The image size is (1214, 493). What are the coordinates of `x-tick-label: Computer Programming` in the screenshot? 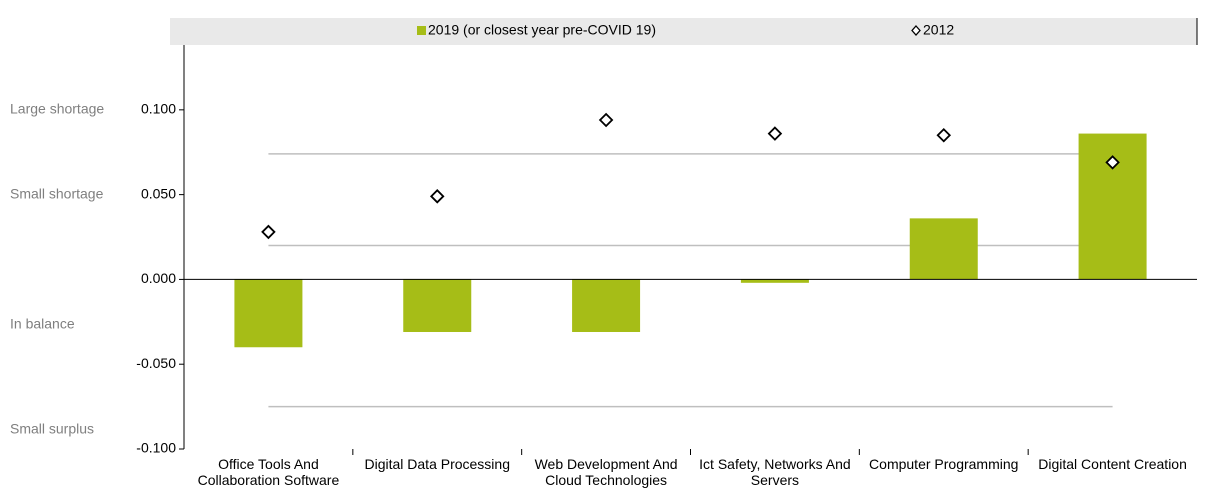 It's located at (944, 464).